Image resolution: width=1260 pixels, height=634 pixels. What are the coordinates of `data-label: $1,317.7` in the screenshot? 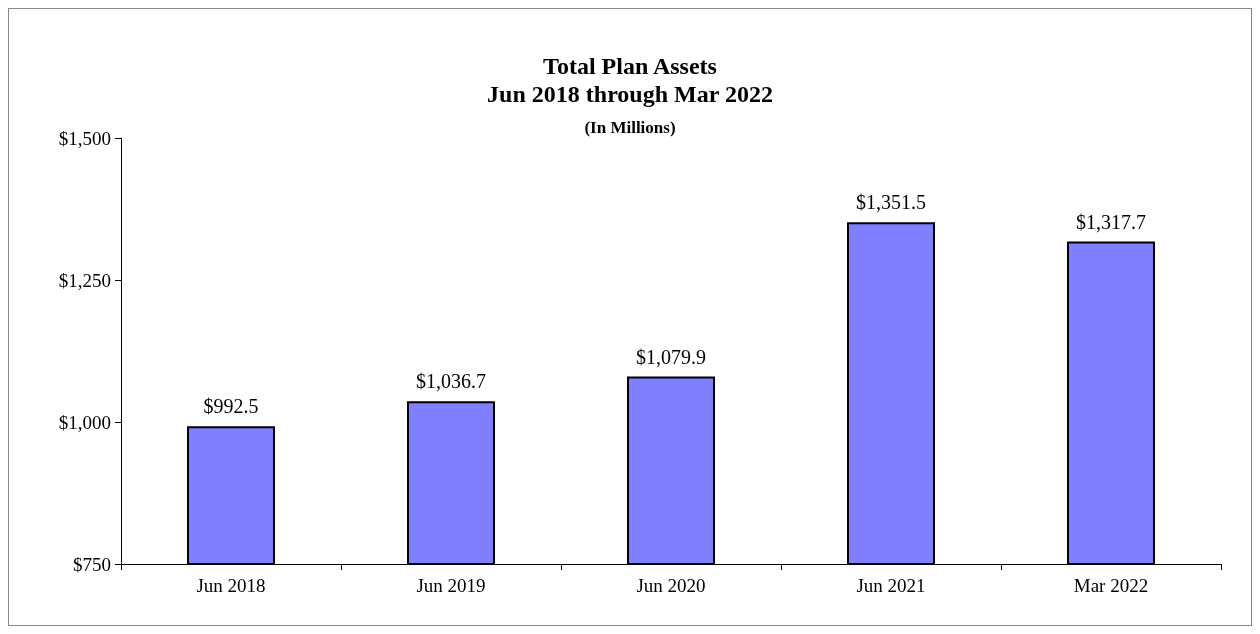 It's located at (1111, 221).